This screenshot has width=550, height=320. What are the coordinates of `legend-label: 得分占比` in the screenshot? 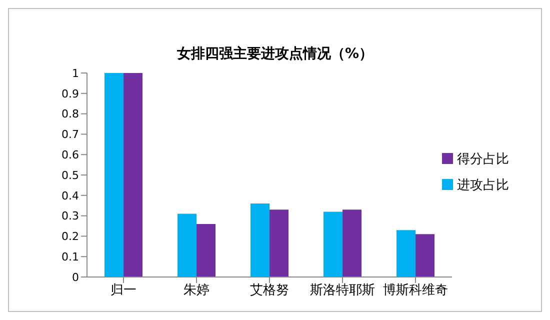 It's located at (483, 159).